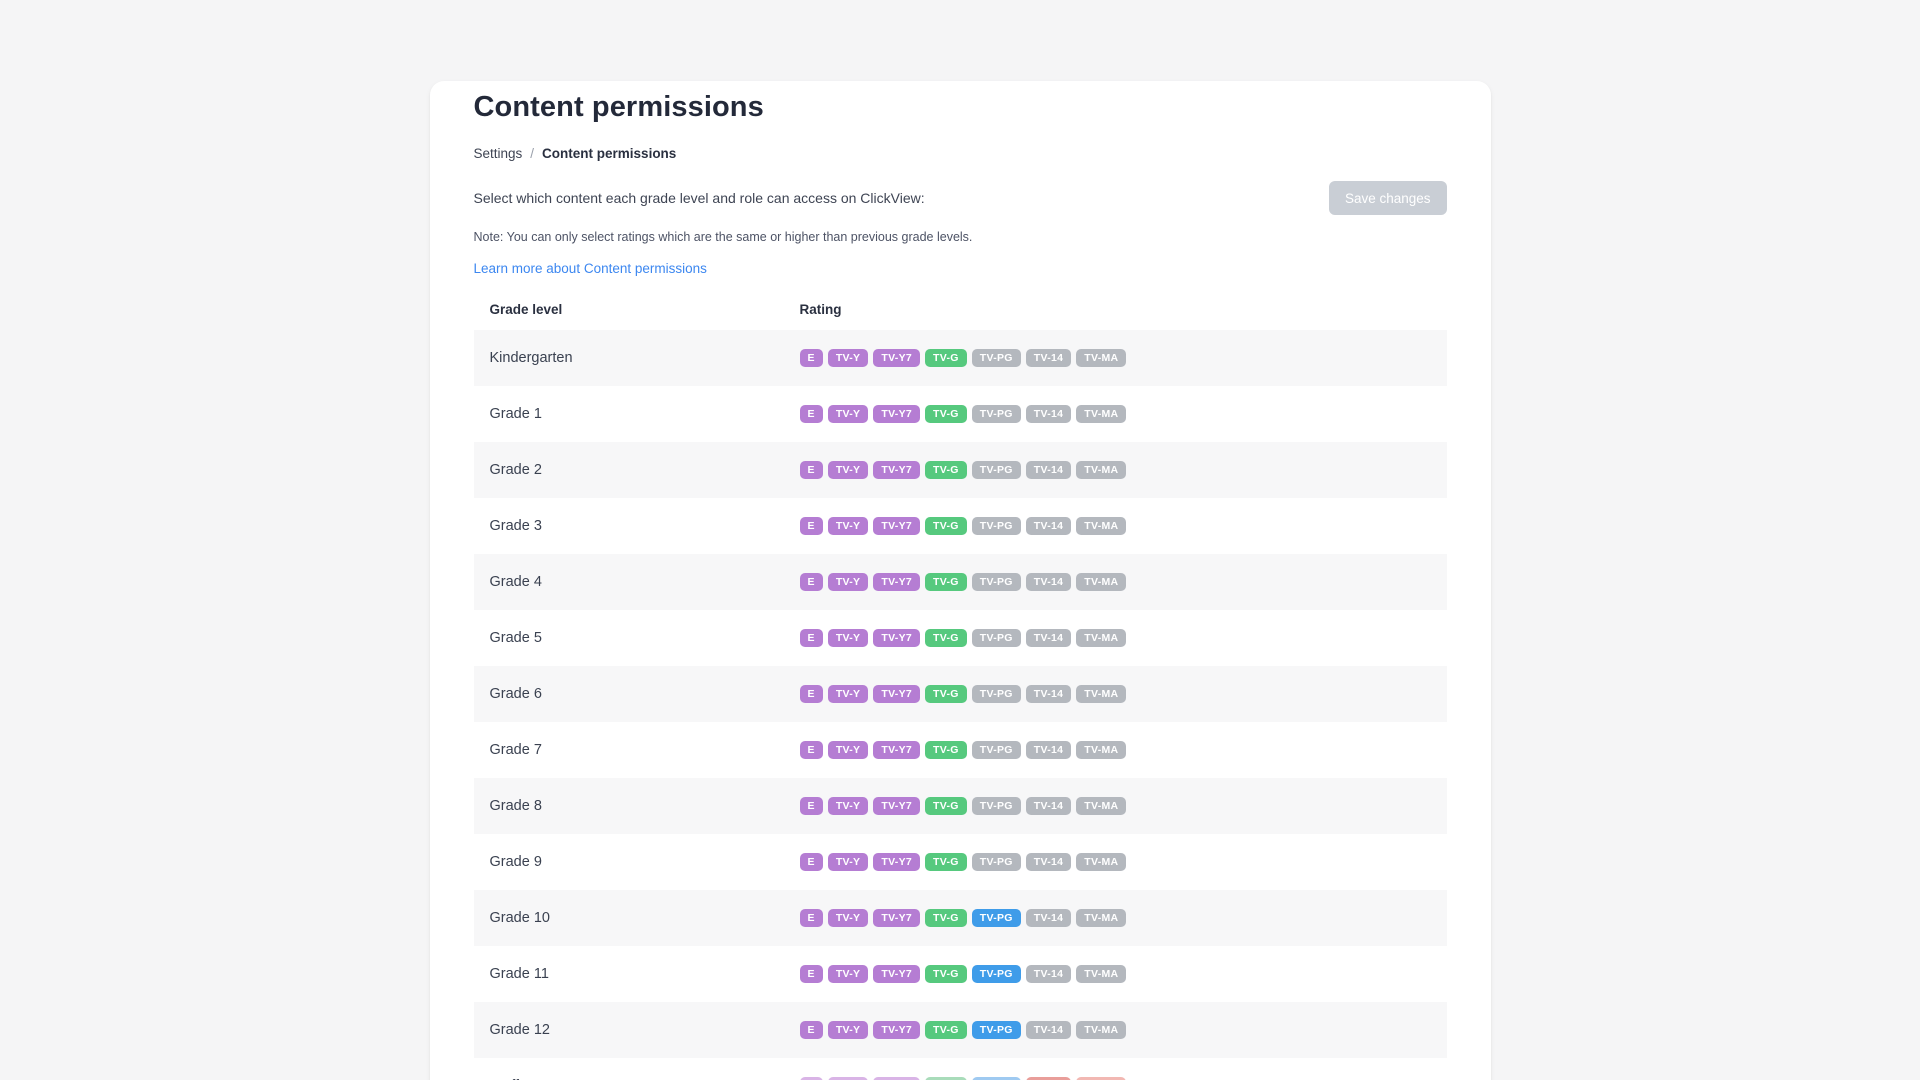 Image resolution: width=1920 pixels, height=1080 pixels. Describe the element at coordinates (590, 268) in the screenshot. I see `learn-more-link: Learn more about Content permissions` at that location.